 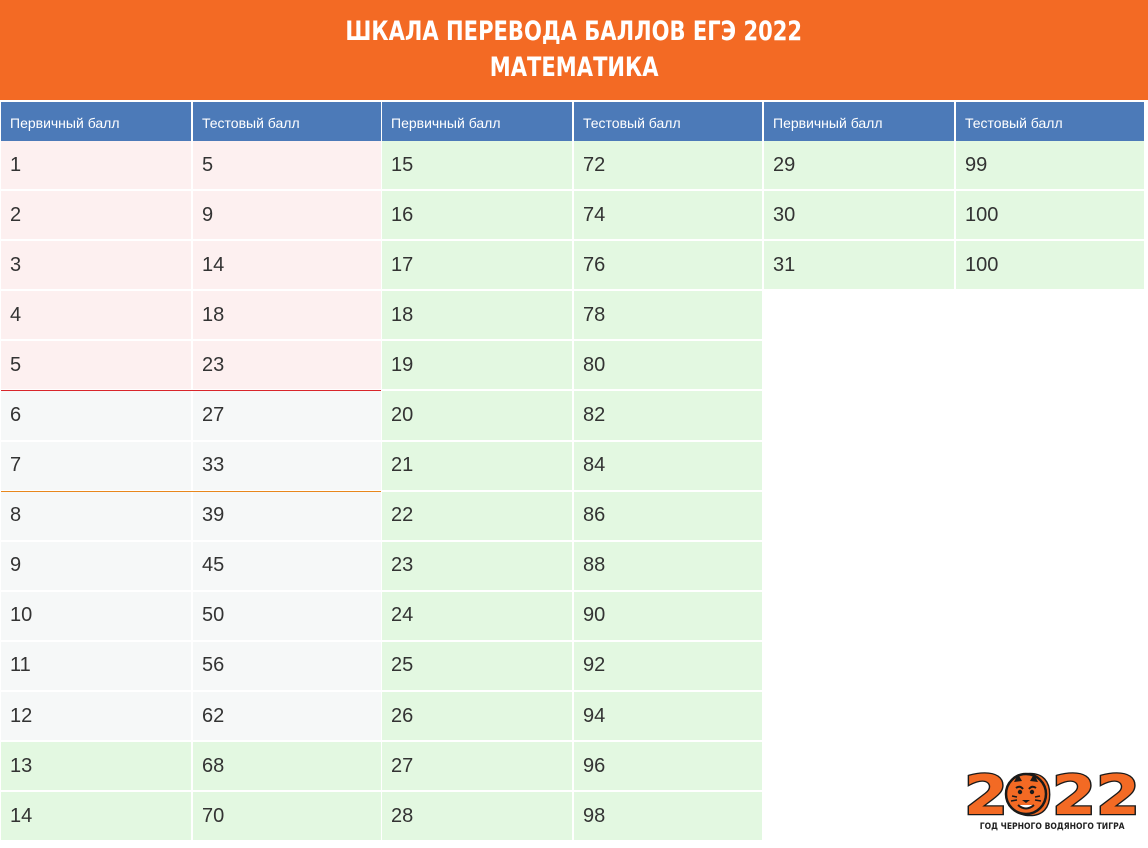 What do you see at coordinates (96, 667) in the screenshot?
I see `primary-score-cell: 11` at bounding box center [96, 667].